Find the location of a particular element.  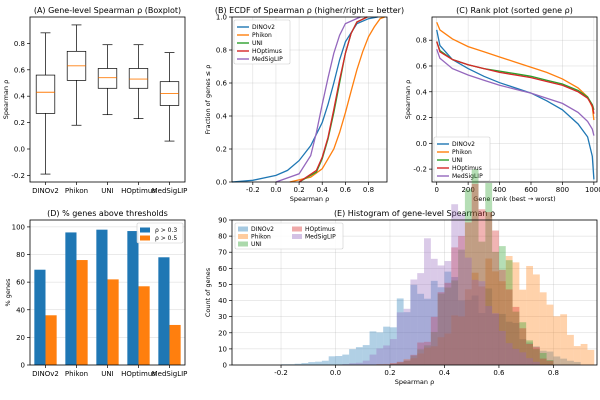

panel-C-xtick-label: 600 is located at coordinates (530, 190).